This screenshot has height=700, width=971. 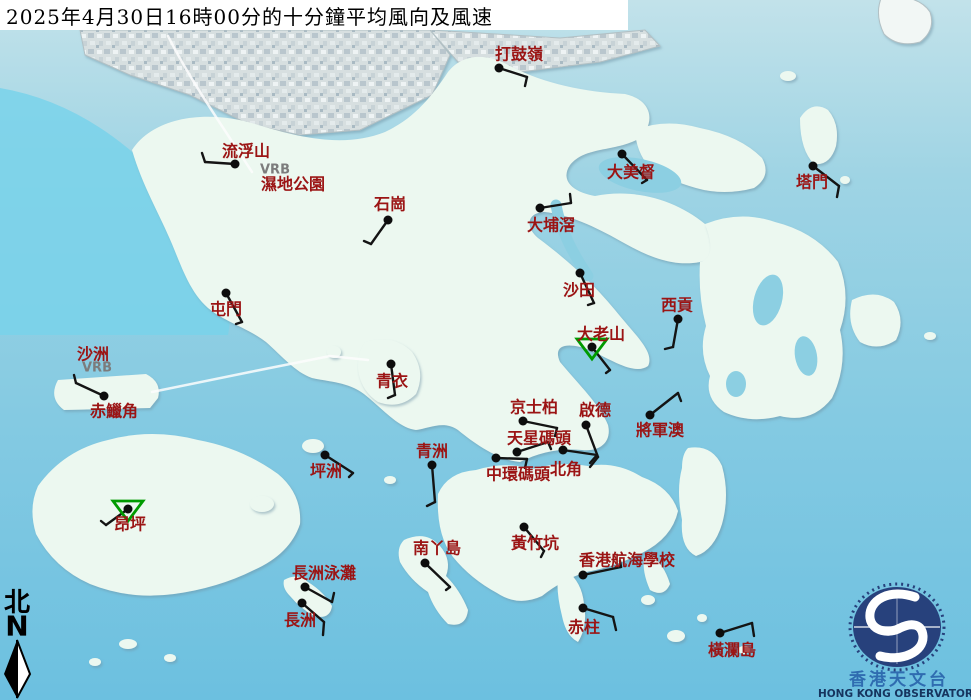 I want to click on station-label: 大美督, so click(x=631, y=172).